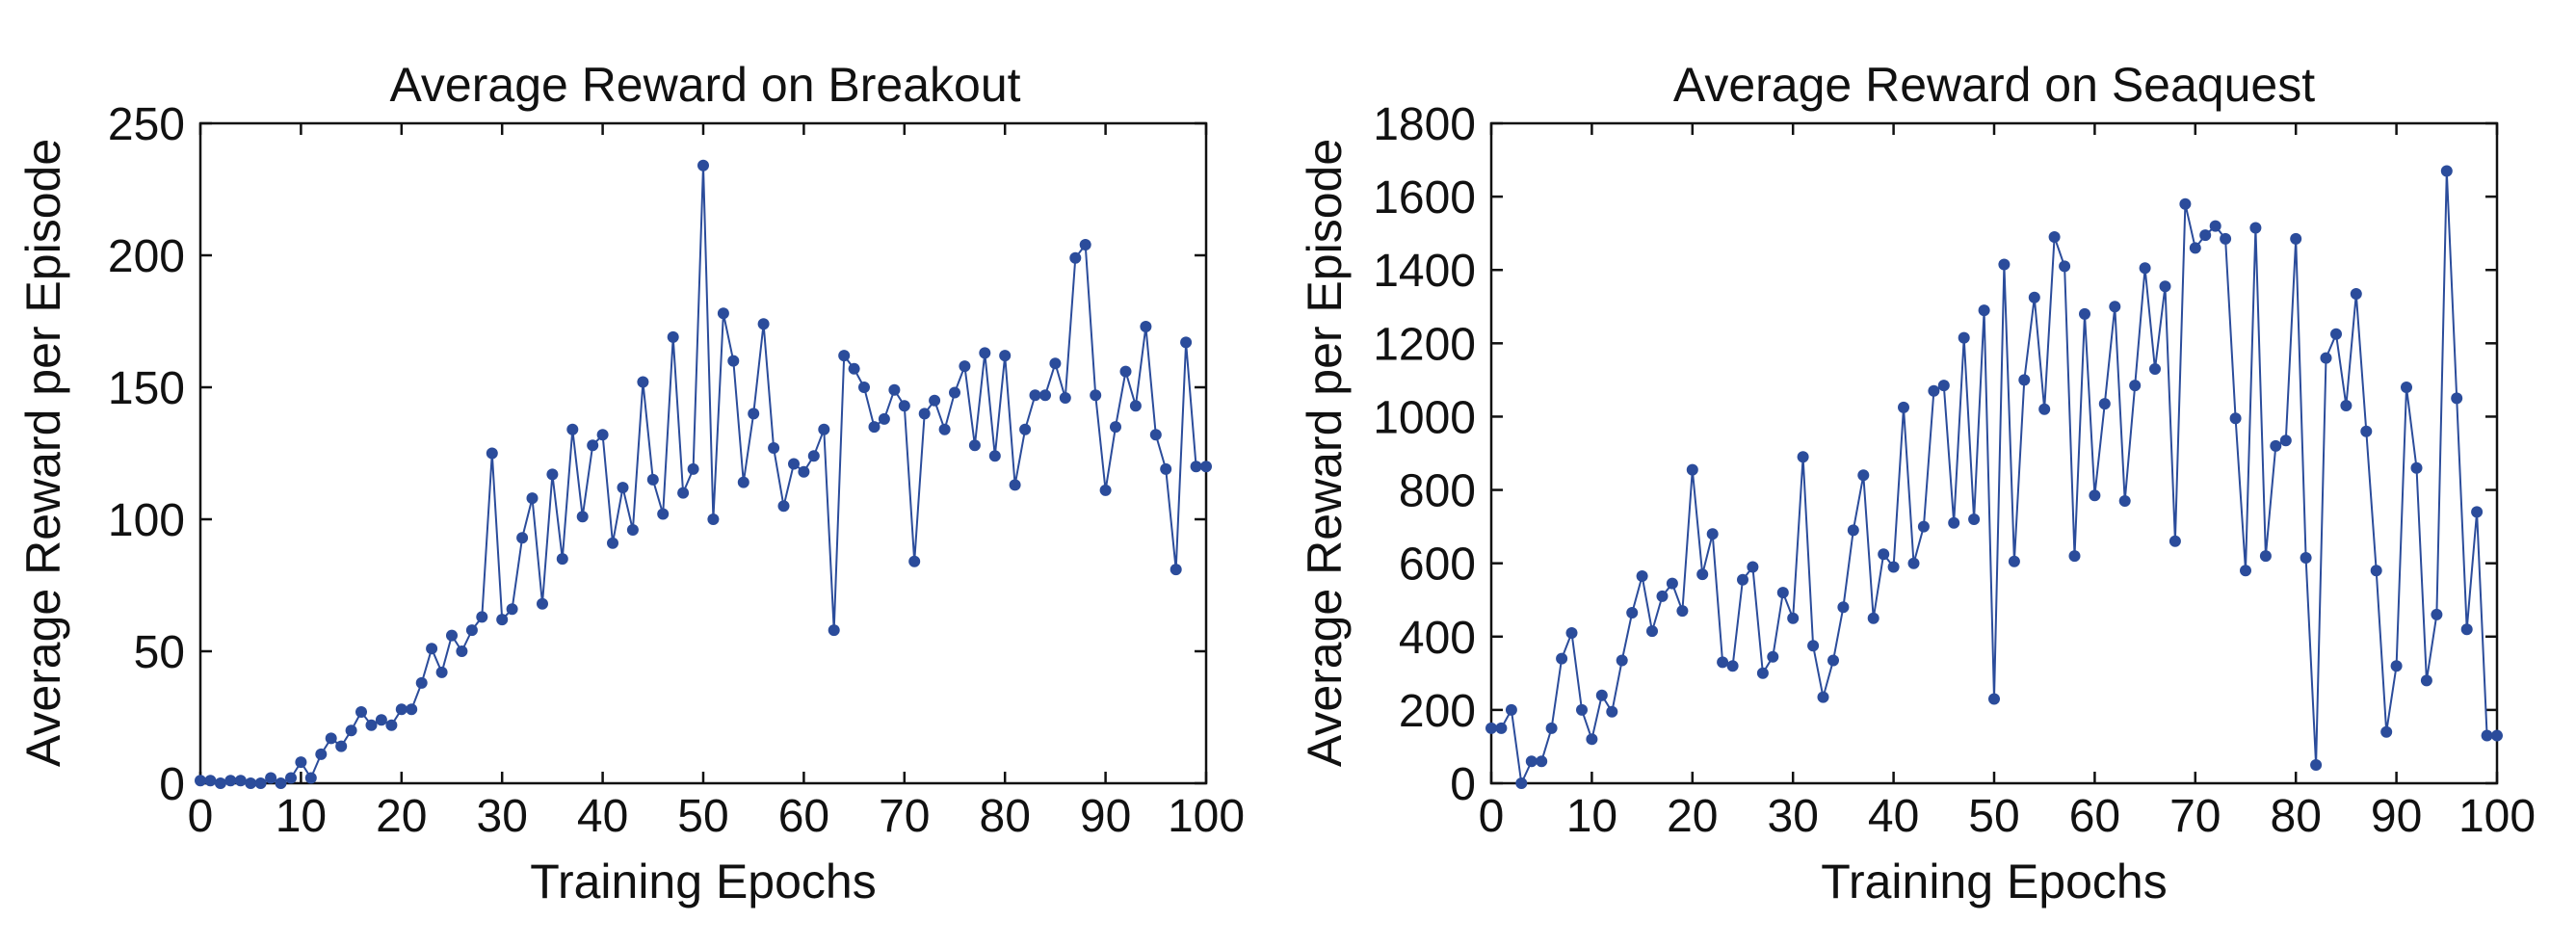 The height and width of the screenshot is (948, 2576). Describe the element at coordinates (1794, 816) in the screenshot. I see `x-tick-label: 30` at that location.